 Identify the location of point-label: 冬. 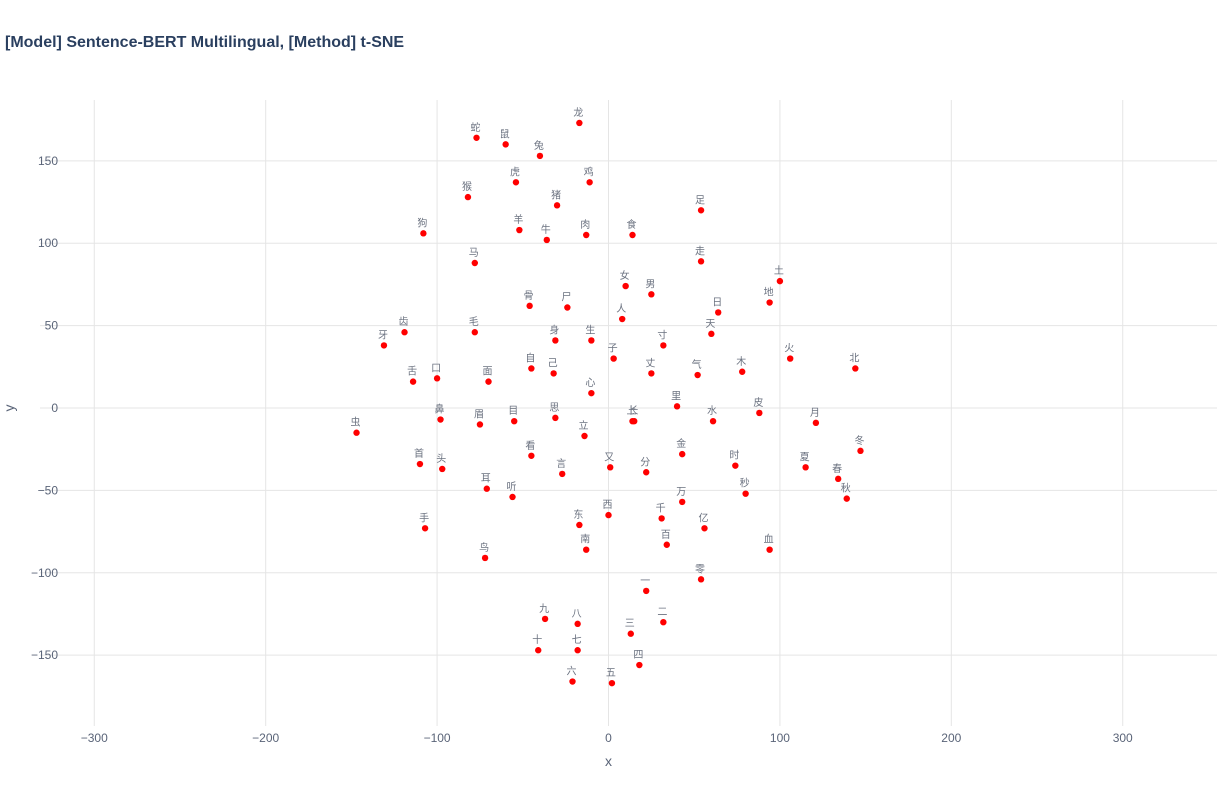
(859, 440).